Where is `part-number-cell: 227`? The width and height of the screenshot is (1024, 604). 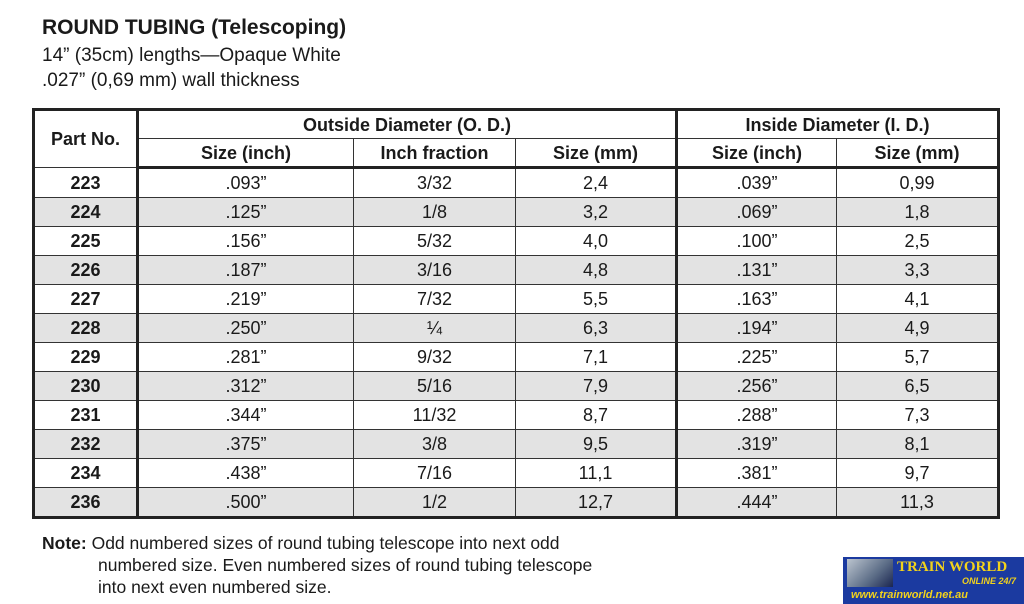
part-number-cell: 227 is located at coordinates (86, 299).